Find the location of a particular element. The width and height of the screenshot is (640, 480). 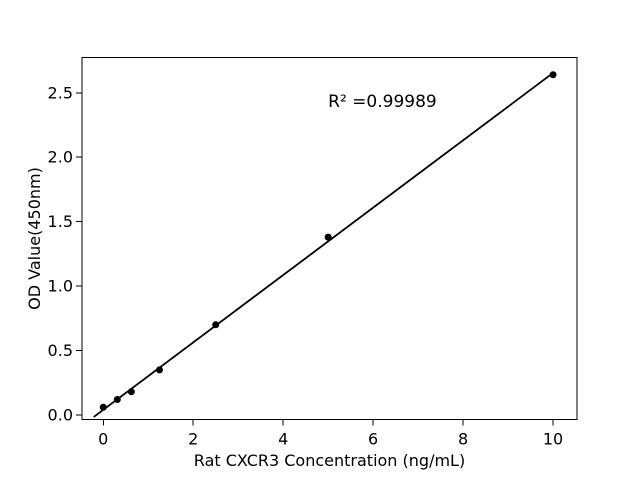

x-tick-label: 0 is located at coordinates (103, 439).